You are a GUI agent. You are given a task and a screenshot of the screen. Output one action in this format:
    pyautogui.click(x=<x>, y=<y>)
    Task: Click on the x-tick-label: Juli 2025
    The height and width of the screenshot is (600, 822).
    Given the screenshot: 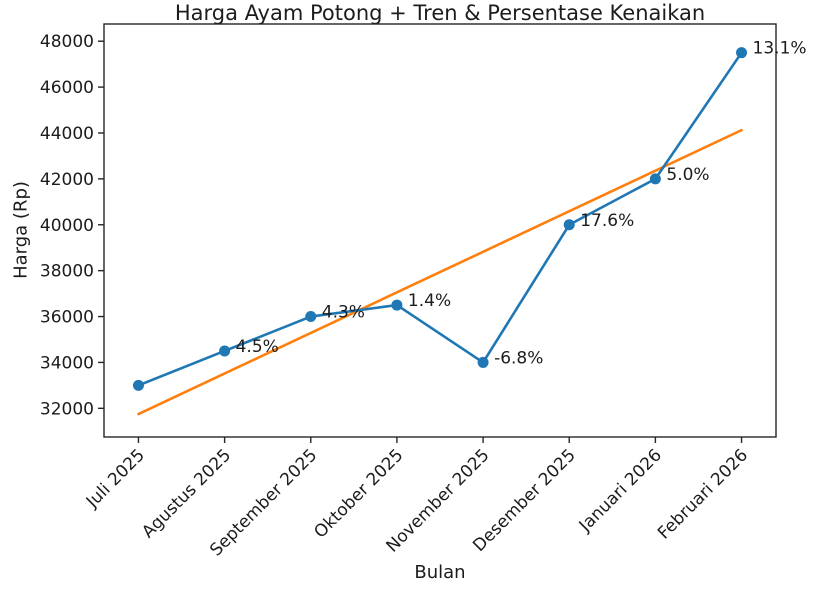 What is the action you would take?
    pyautogui.click(x=115, y=478)
    